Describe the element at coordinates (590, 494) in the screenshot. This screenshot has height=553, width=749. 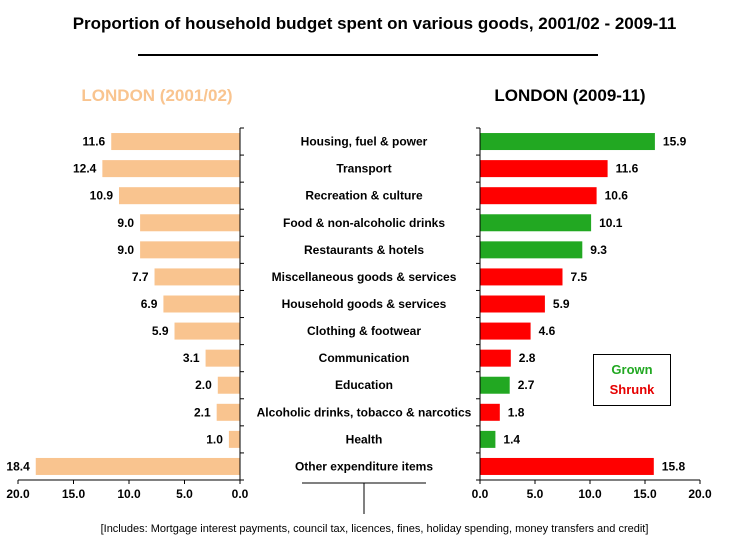
I see `right-x-tick-label: 10.0` at that location.